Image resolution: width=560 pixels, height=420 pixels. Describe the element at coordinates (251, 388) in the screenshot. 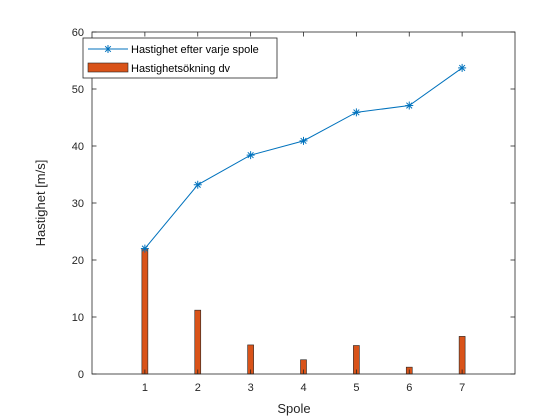

I see `x-tick-label: 3` at that location.